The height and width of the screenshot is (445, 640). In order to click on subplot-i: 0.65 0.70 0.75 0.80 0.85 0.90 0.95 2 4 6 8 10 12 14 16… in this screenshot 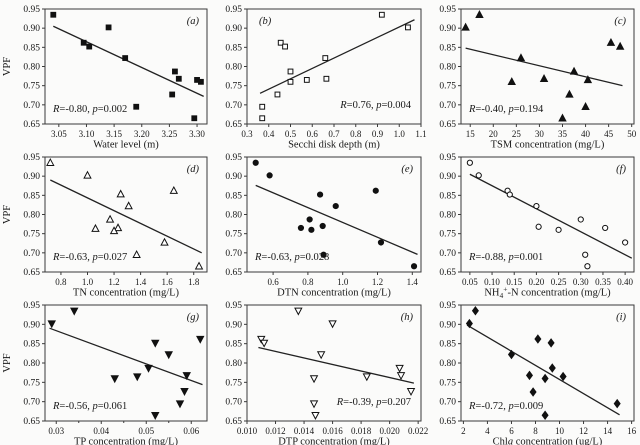, I will do `click(533, 370)`.